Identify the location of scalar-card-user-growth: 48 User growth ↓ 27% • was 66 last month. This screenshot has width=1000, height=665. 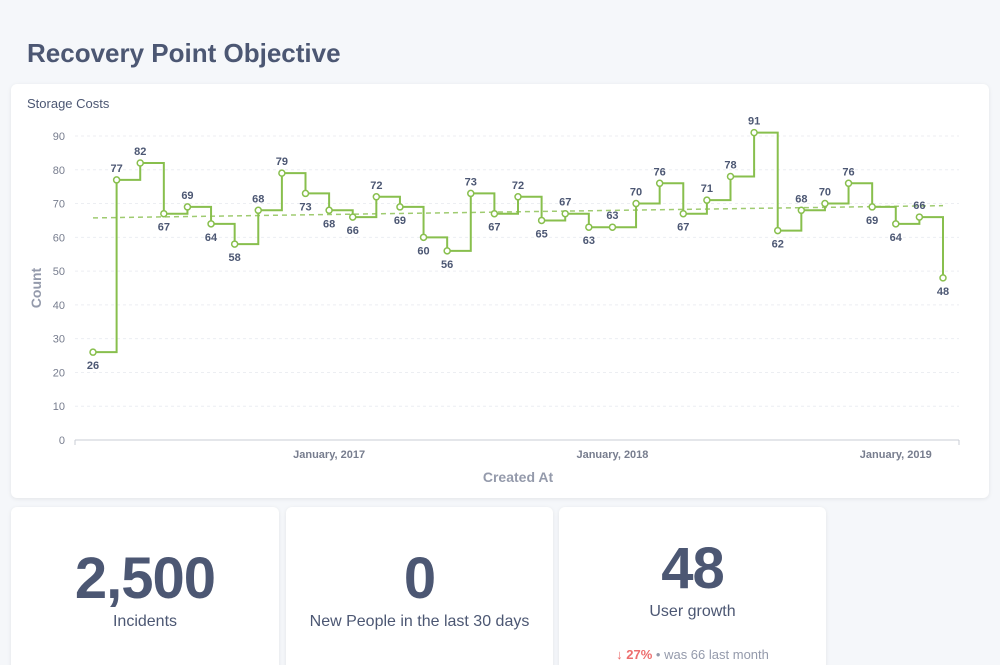
(692, 586).